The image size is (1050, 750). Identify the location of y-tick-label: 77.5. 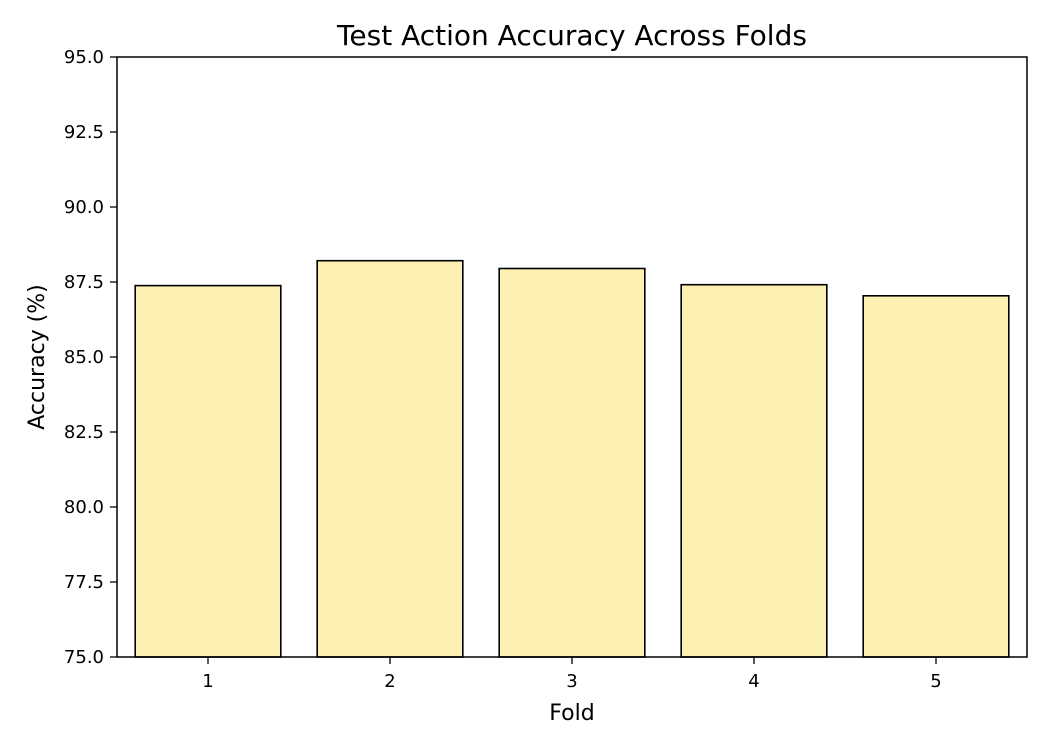
(84, 582).